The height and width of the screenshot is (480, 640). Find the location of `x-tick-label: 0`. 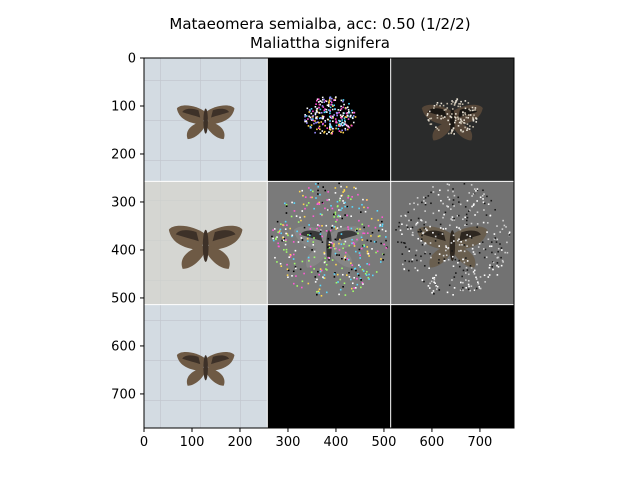

x-tick-label: 0 is located at coordinates (144, 442).